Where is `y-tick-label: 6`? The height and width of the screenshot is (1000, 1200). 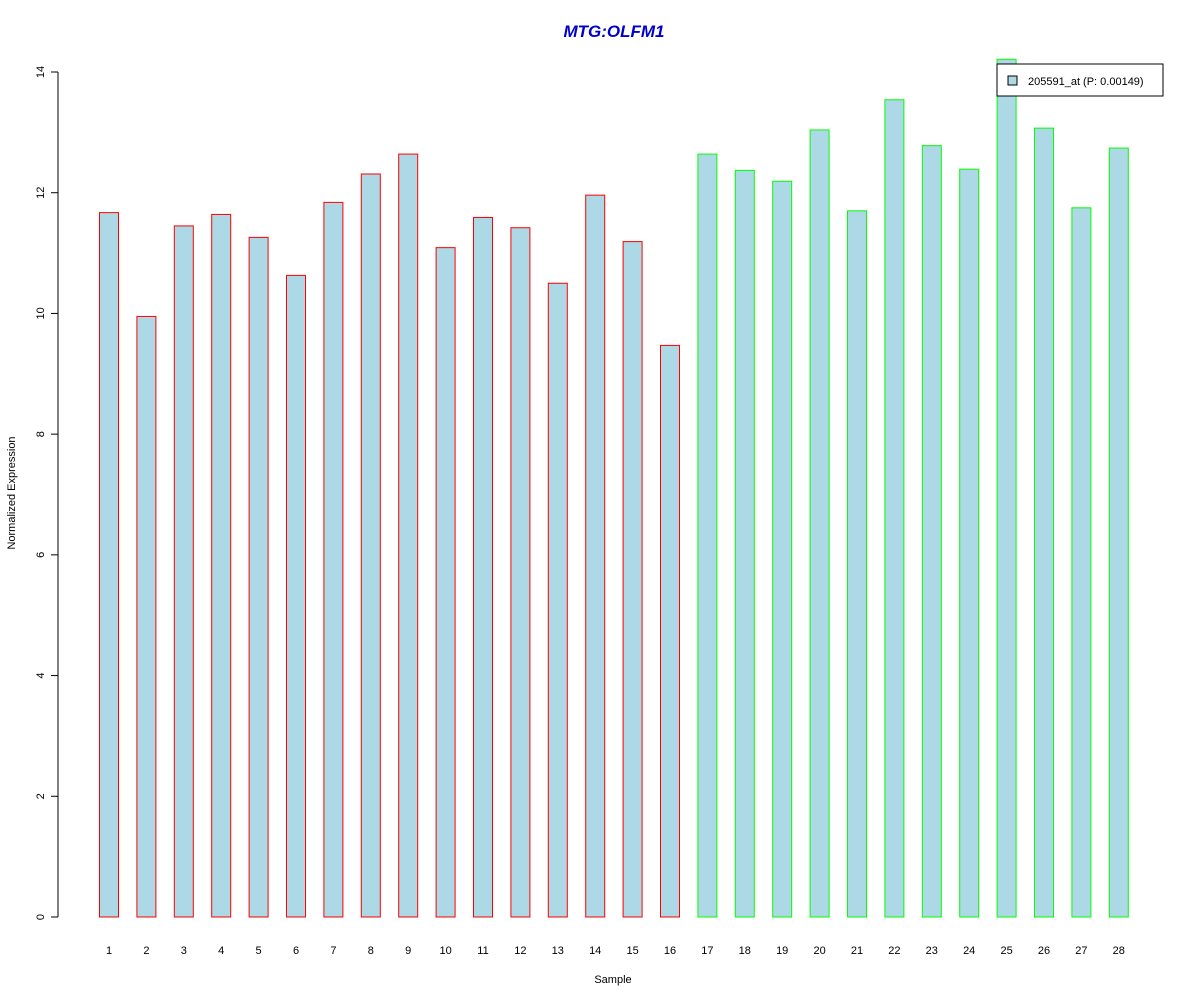 y-tick-label: 6 is located at coordinates (41, 555).